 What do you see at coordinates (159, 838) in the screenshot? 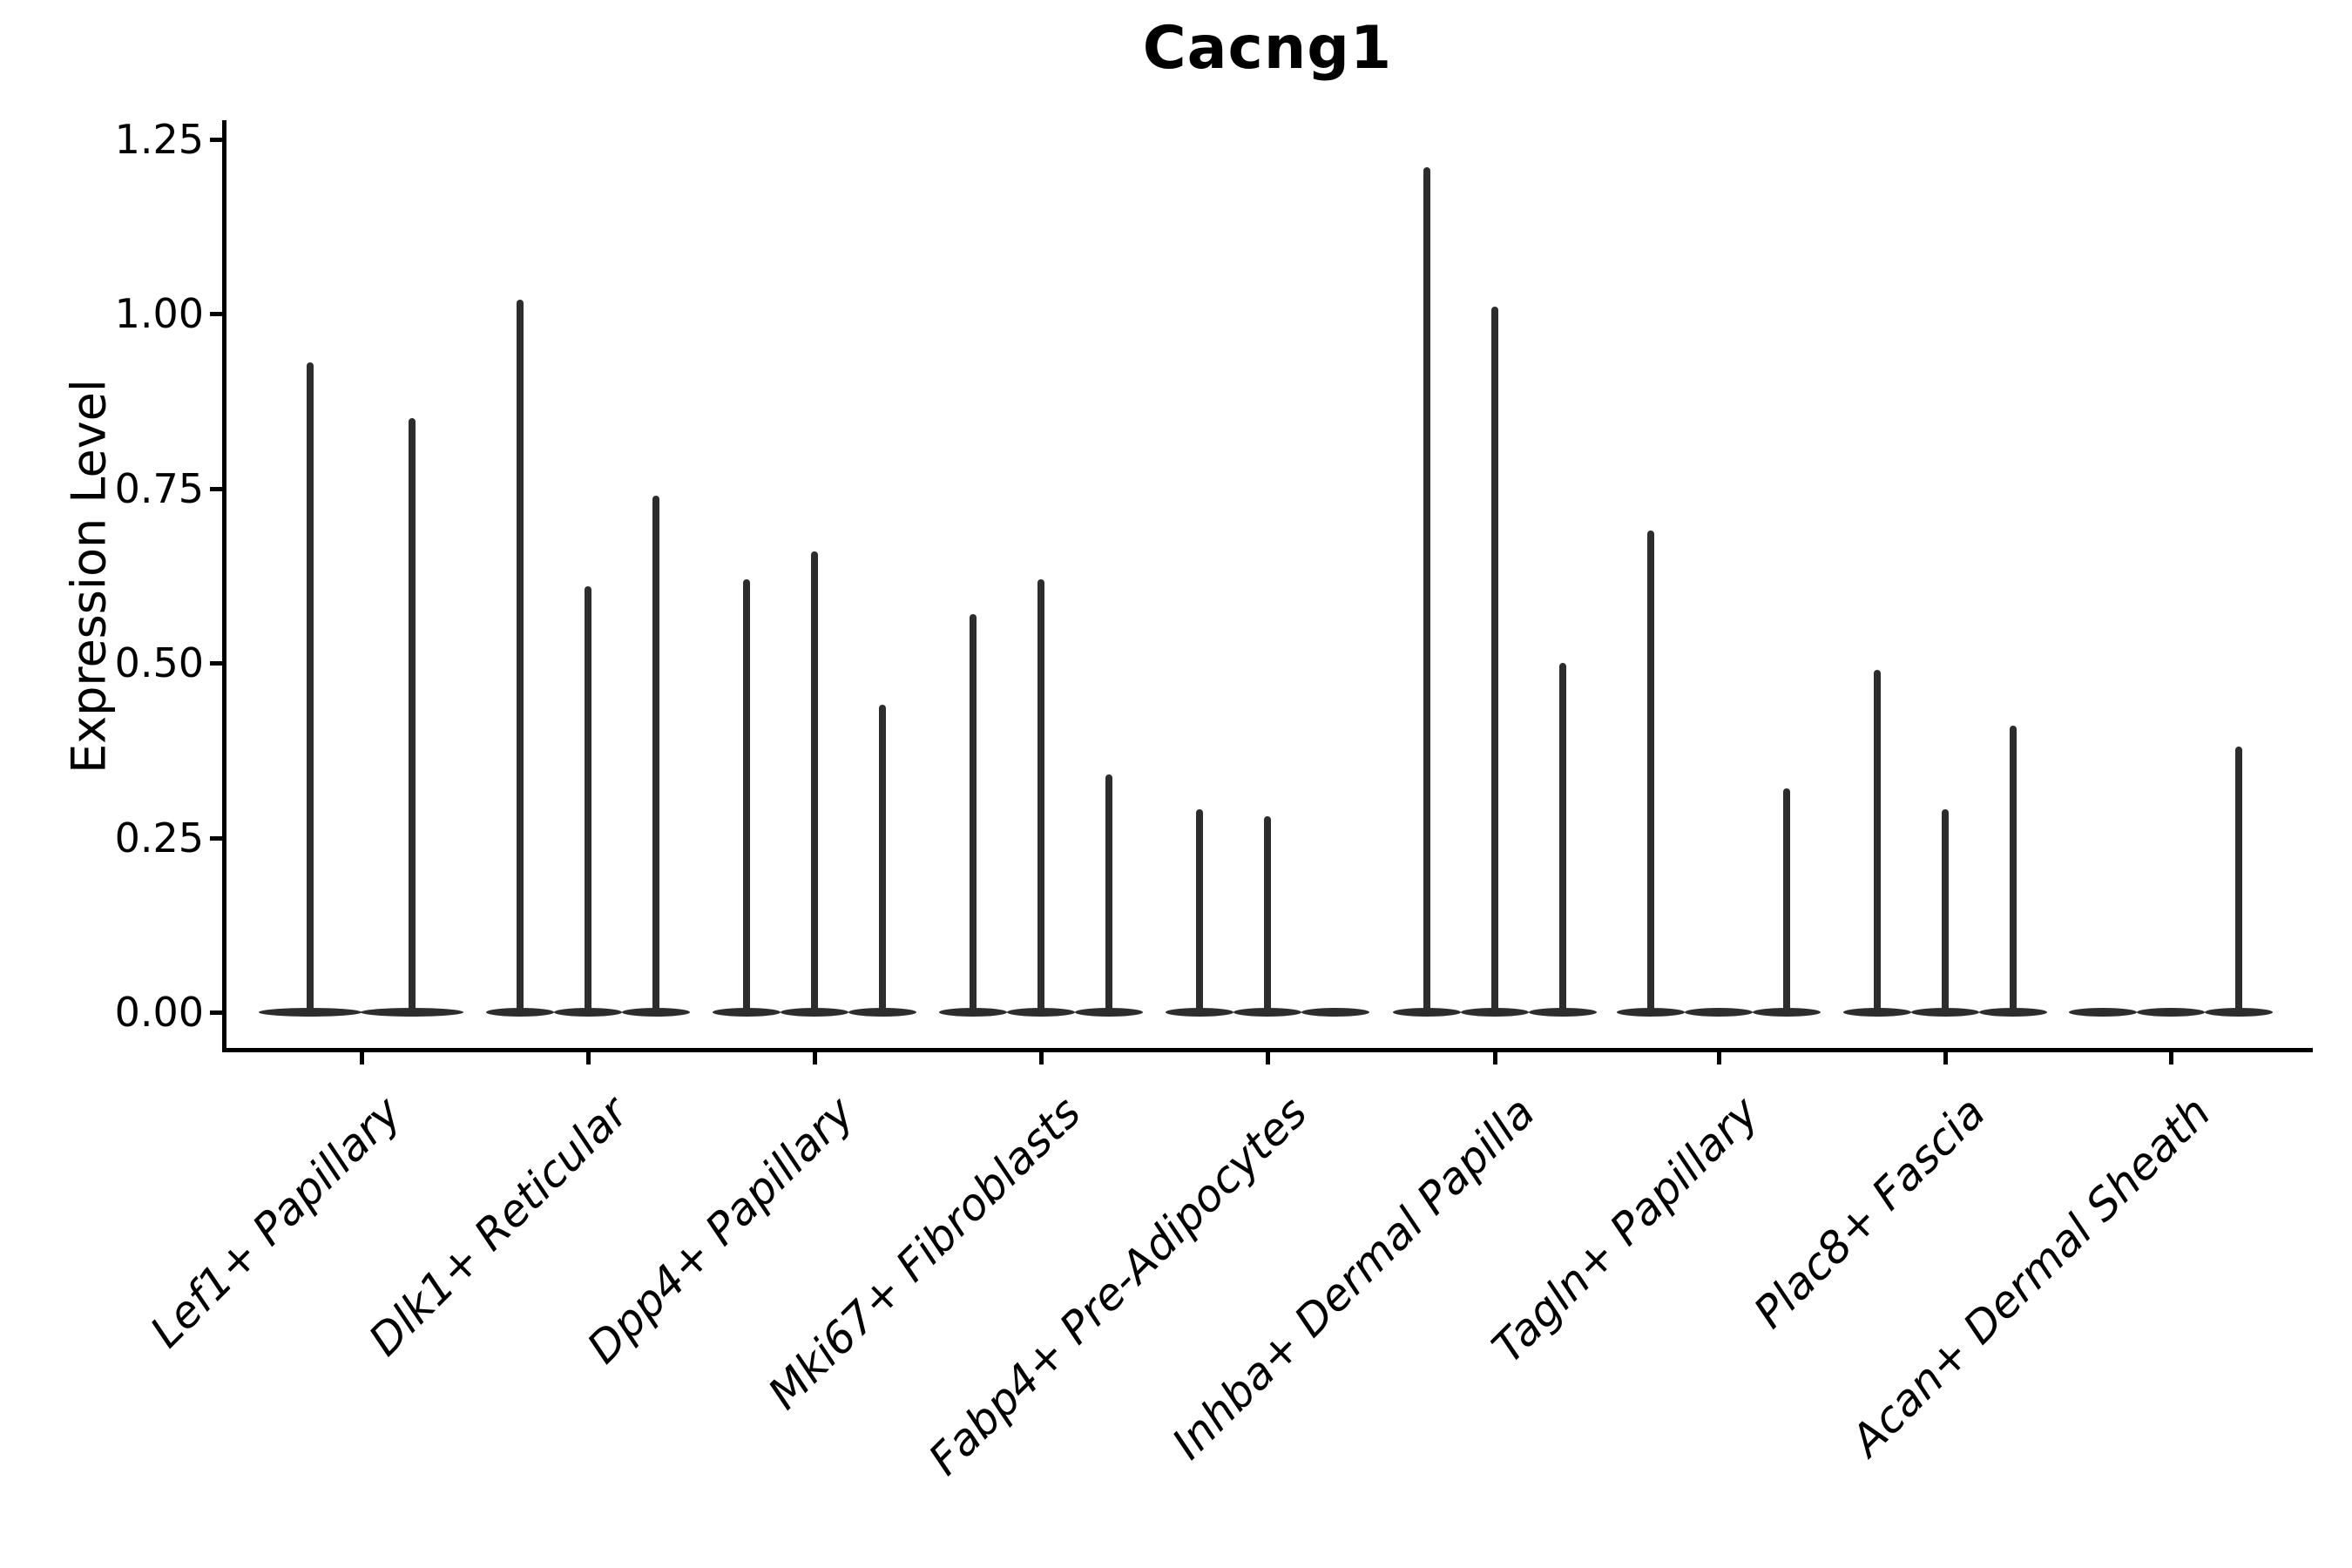
I see `y-tick-label: 0.25` at bounding box center [159, 838].